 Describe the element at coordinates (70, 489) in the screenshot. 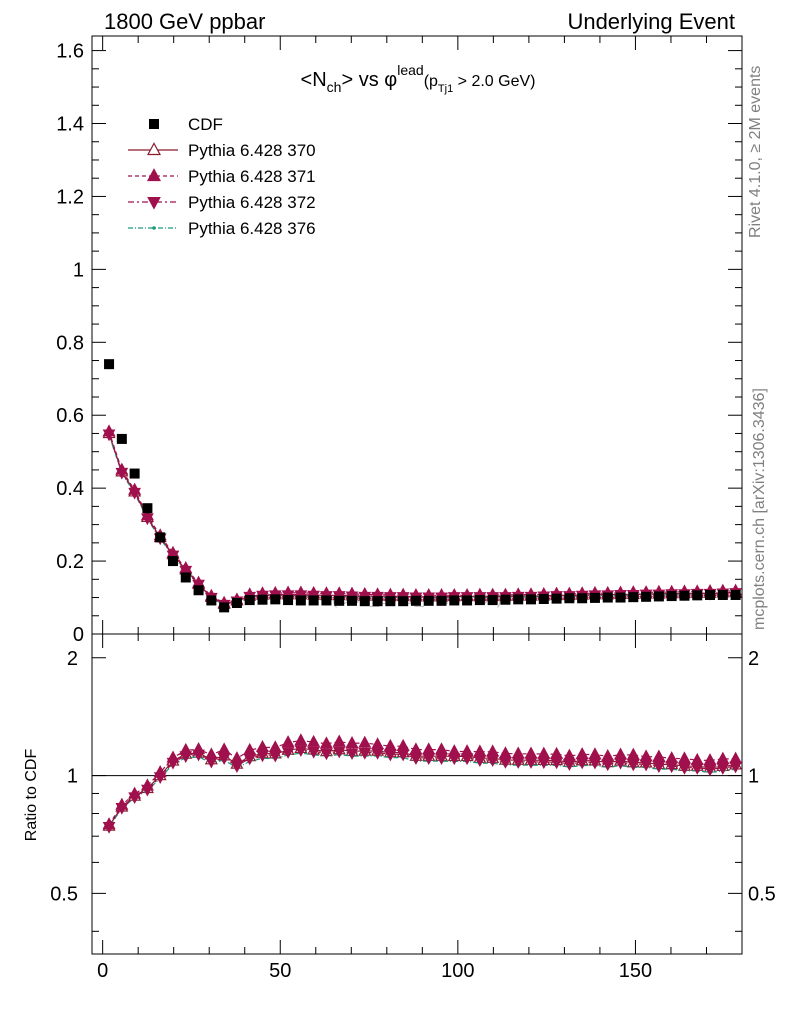

I see `y-tick-label: 0.4` at that location.